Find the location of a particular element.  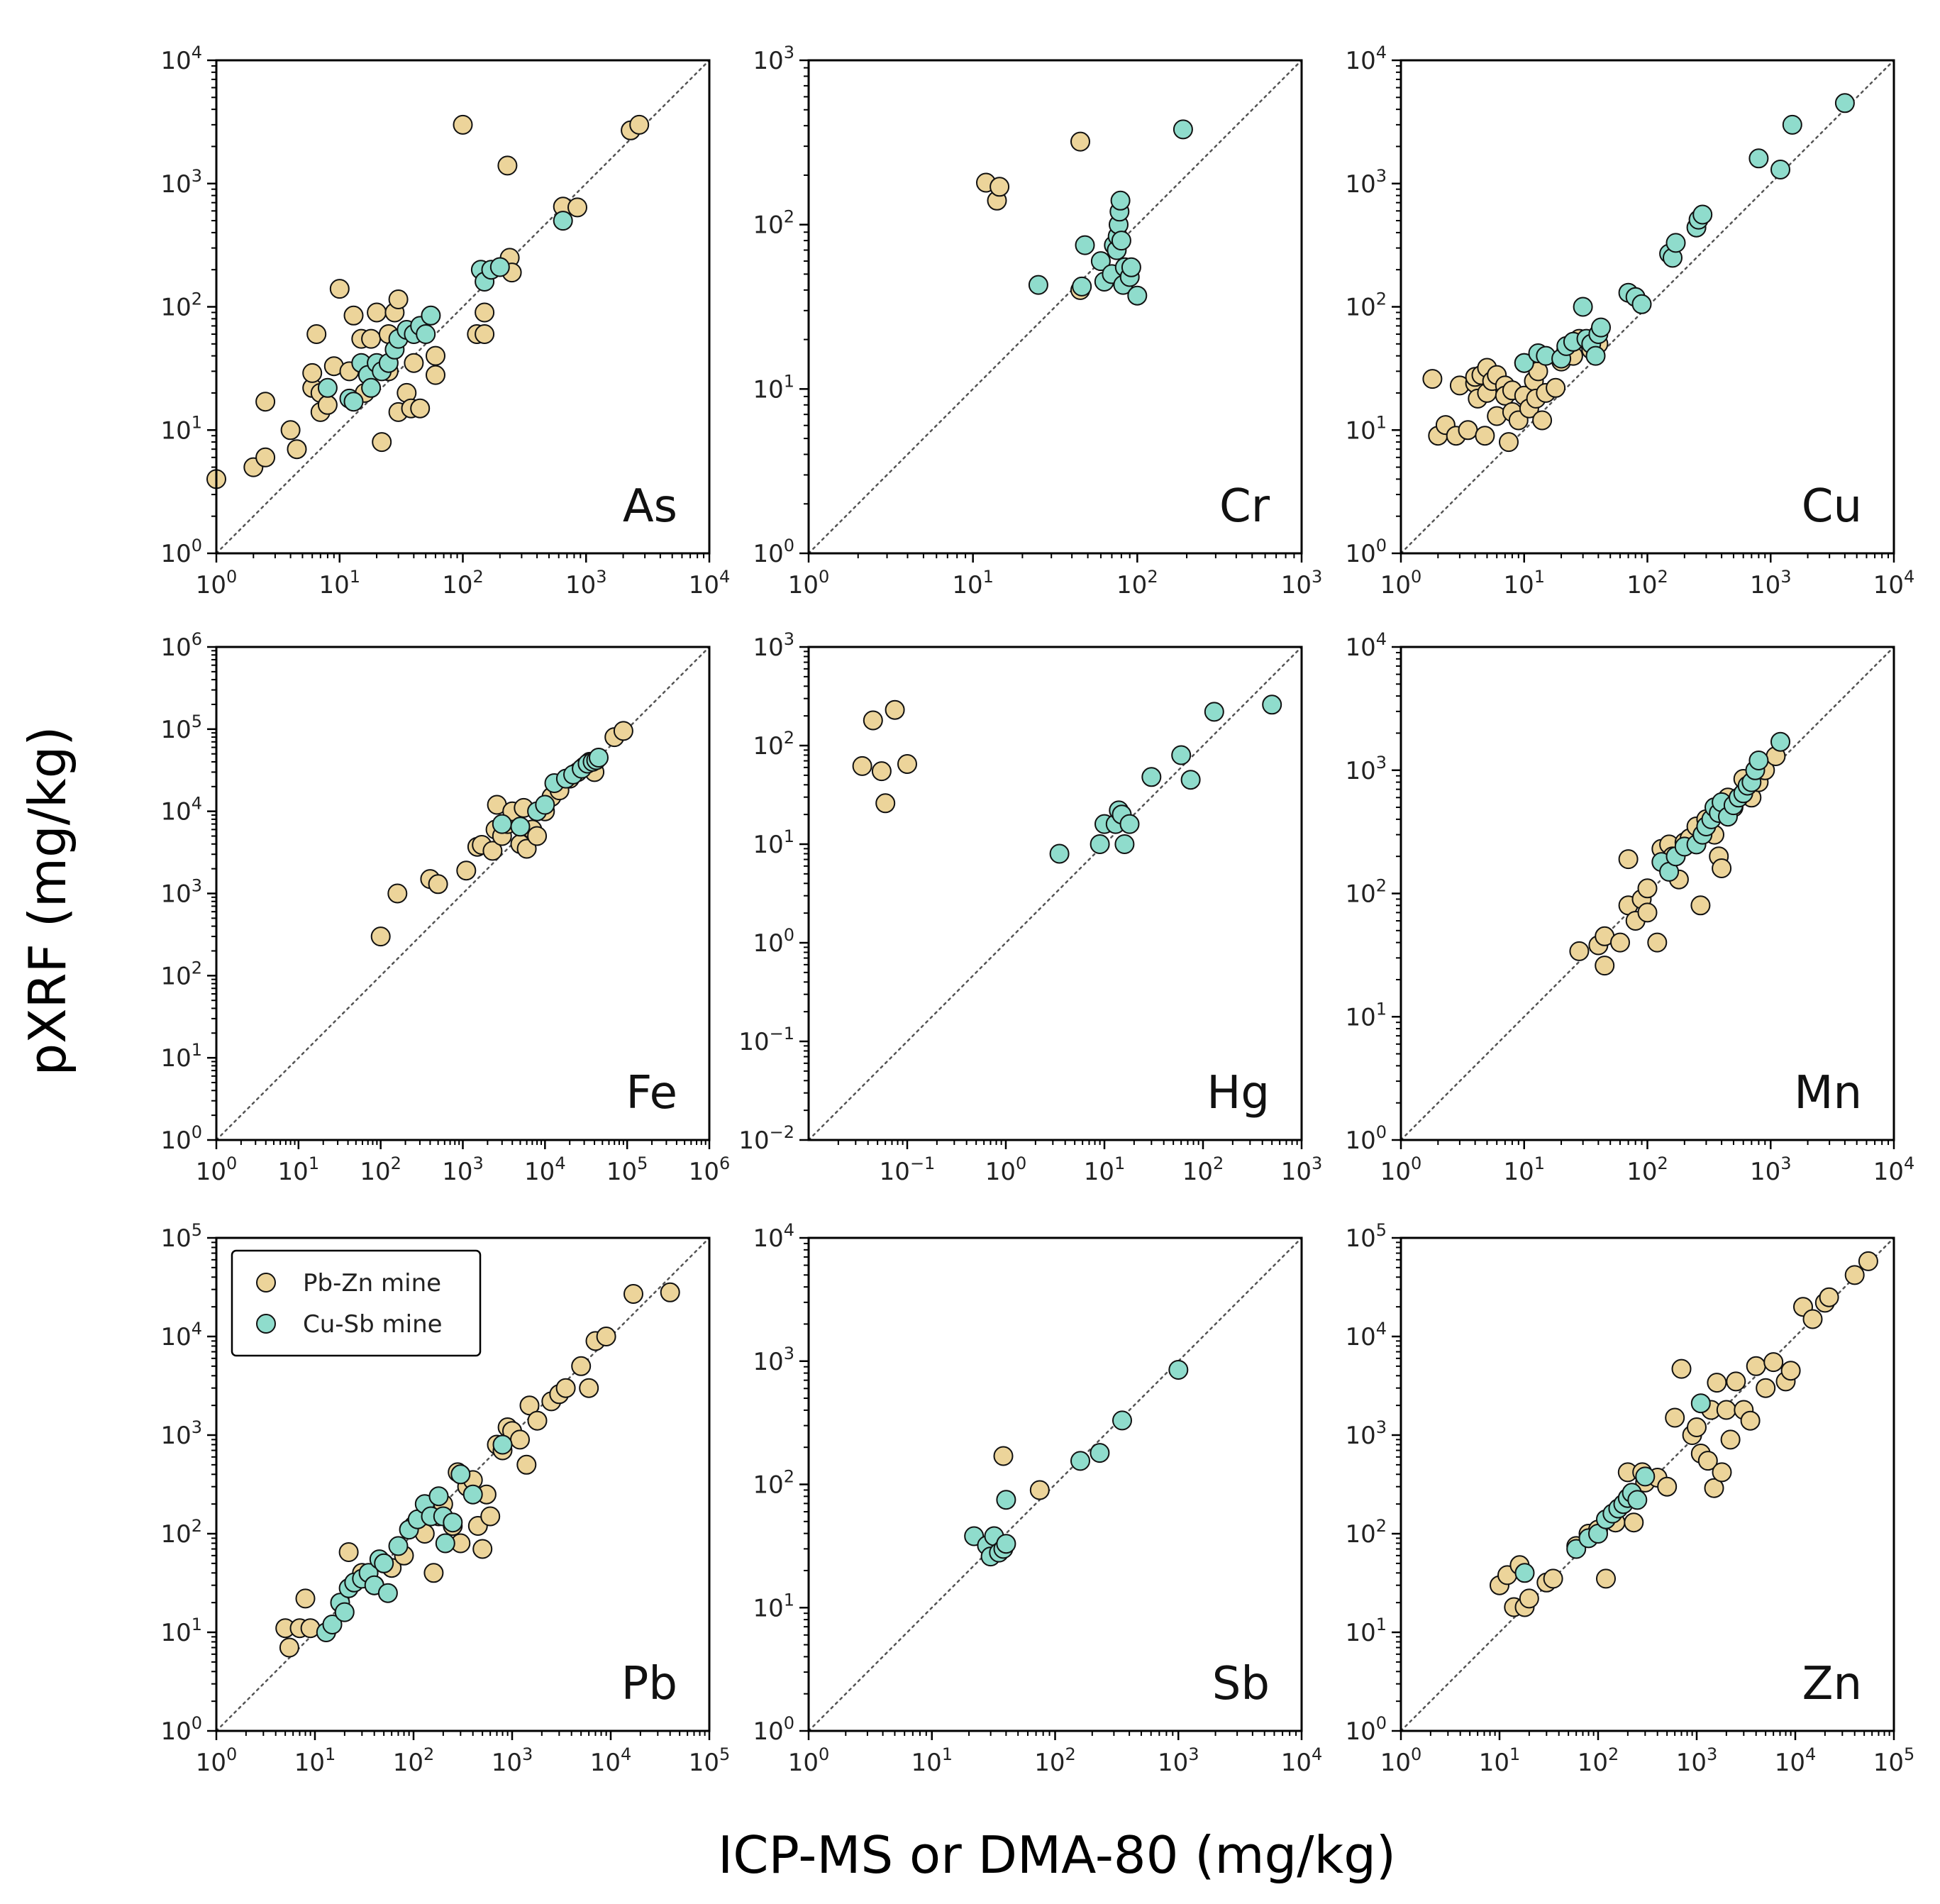

y-tick-label: 10⁵ is located at coordinates (181, 728).